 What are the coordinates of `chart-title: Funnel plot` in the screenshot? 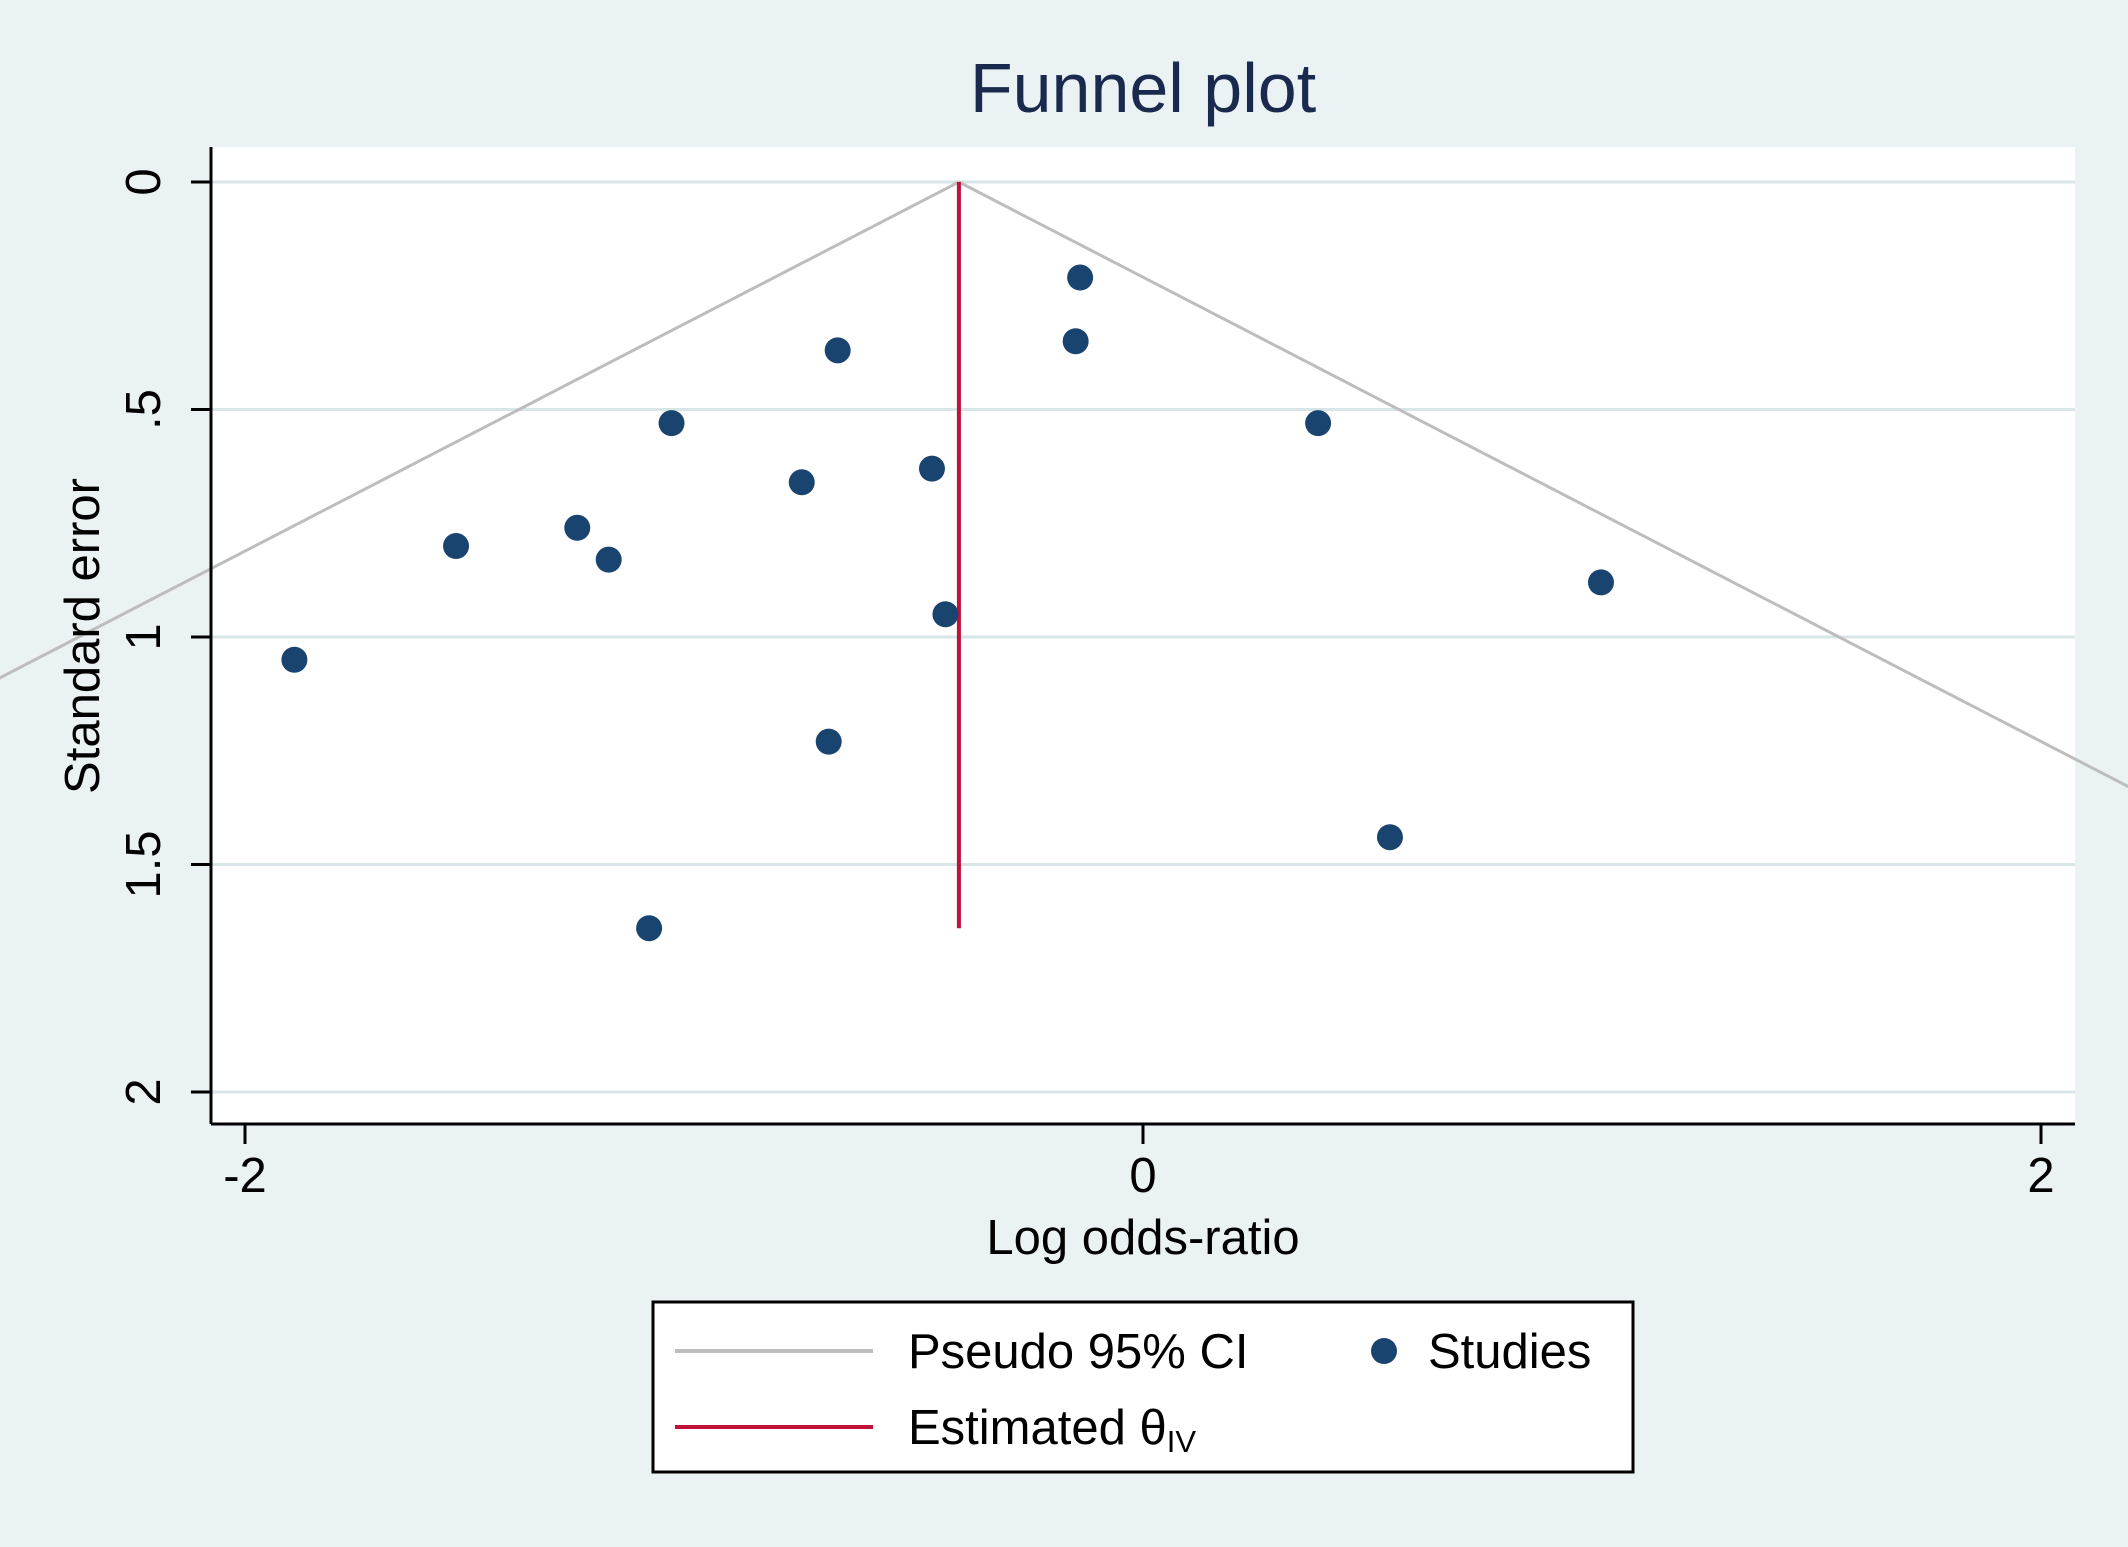 It's located at (1143, 88).